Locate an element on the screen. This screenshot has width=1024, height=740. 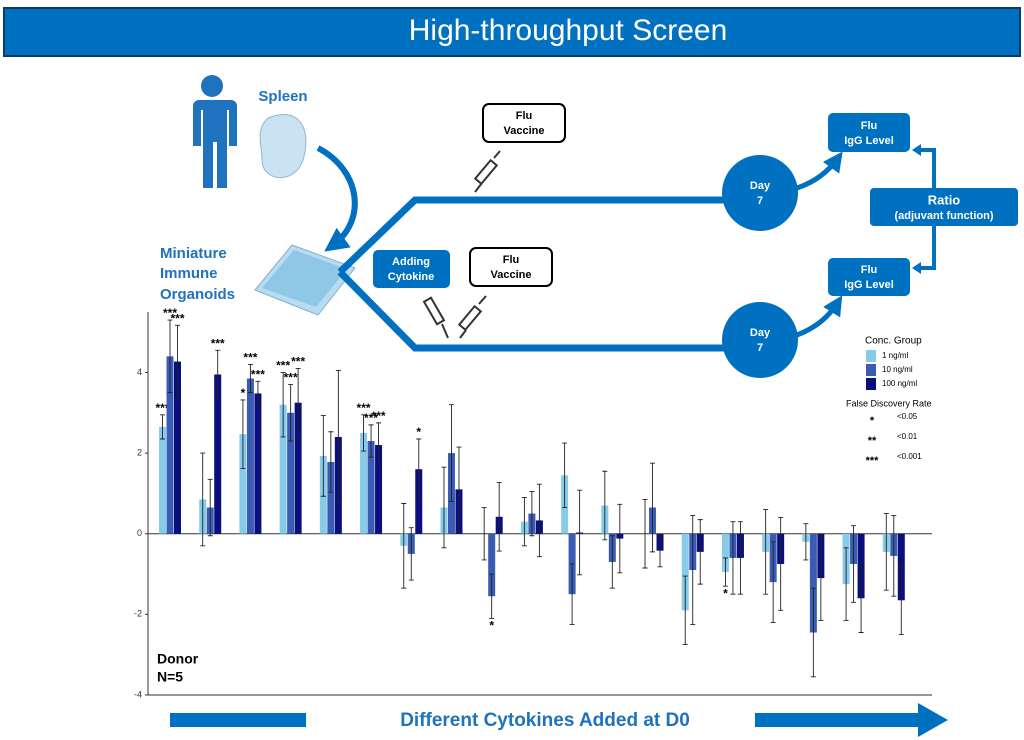
y-tick-label: 0 is located at coordinates (139, 533).